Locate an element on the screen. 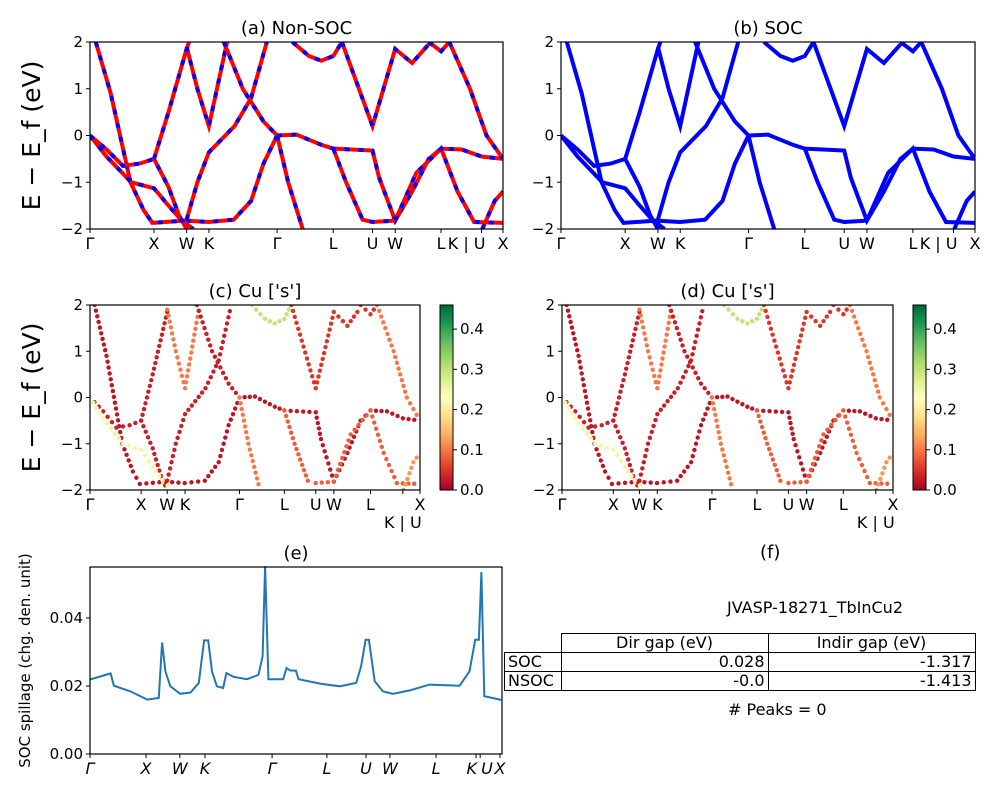 The height and width of the screenshot is (804, 1000). nonsoc-band-line is located at coordinates (207, 88).